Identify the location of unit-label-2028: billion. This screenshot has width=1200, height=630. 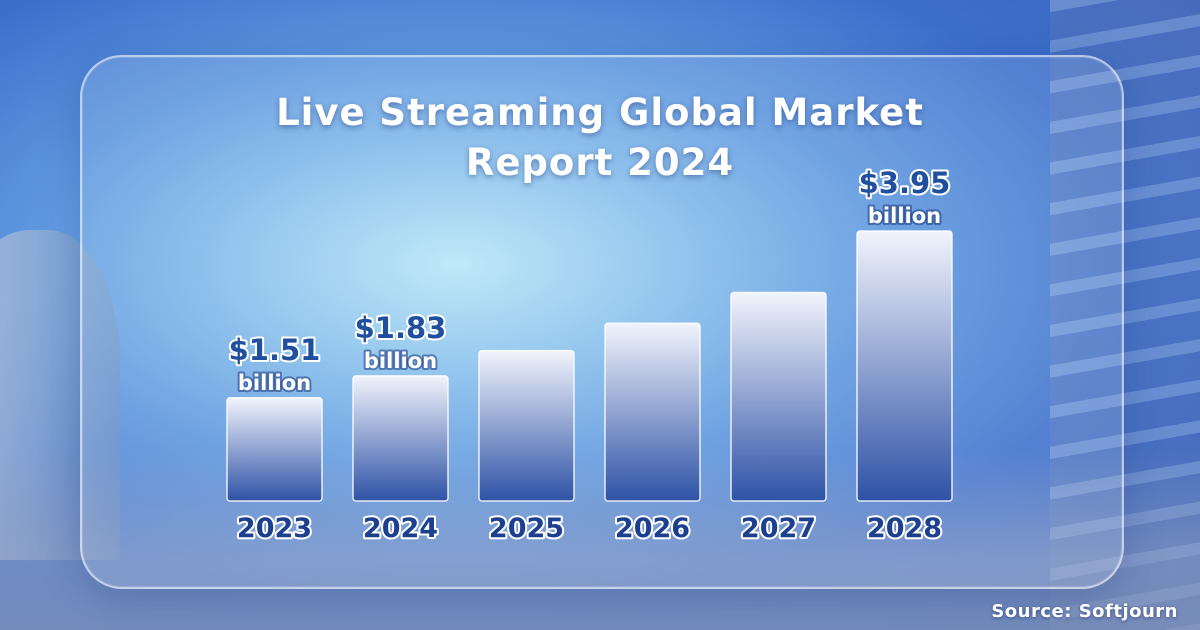
(904, 216).